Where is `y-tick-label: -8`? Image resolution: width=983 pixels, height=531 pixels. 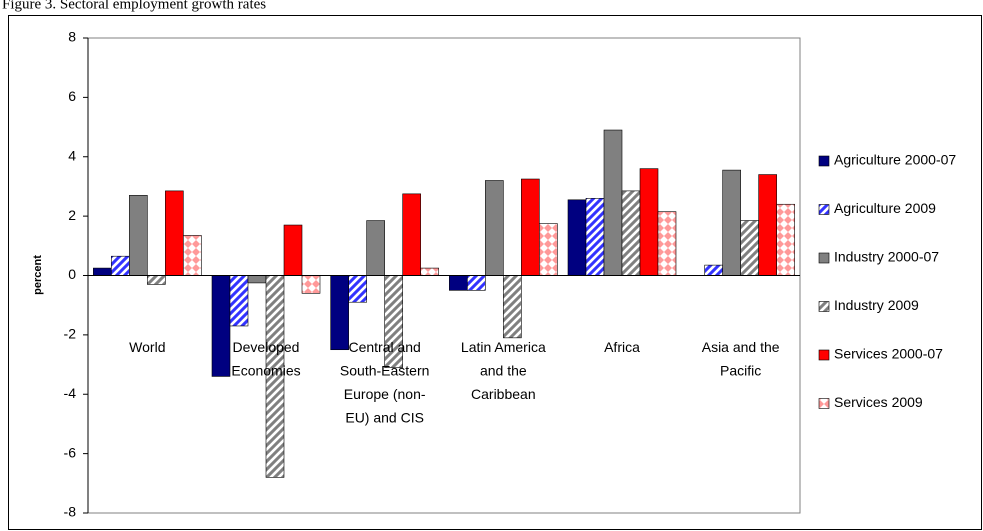
y-tick-label: -8 is located at coordinates (70, 512).